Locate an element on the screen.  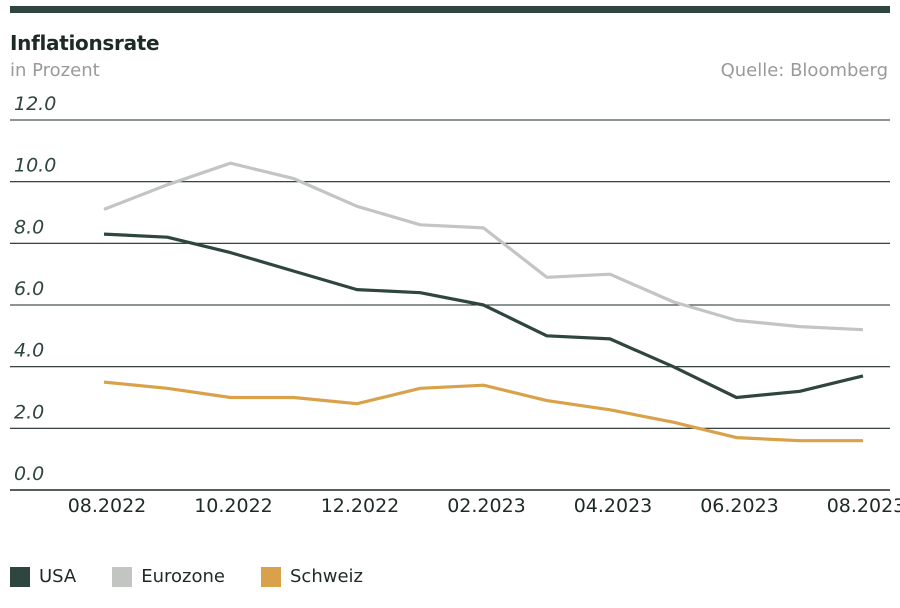
y-tick-label: 12.0 is located at coordinates (35, 104).